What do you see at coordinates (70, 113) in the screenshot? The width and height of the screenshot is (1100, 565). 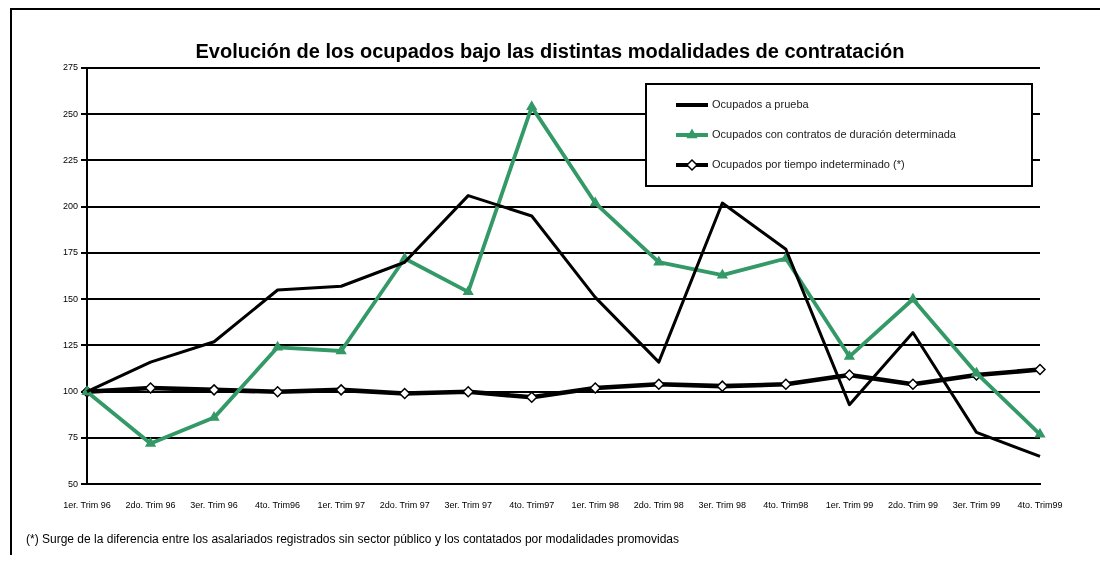 I see `y-tick-label: 250` at bounding box center [70, 113].